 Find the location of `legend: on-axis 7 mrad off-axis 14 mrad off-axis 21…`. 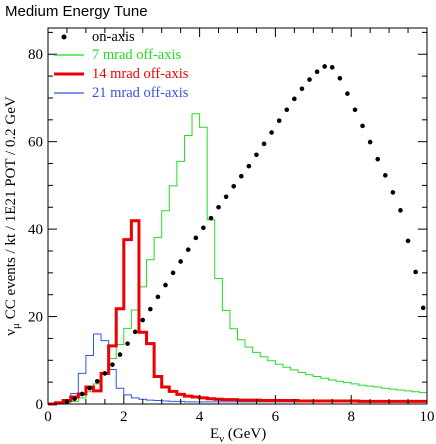

legend: on-axis 7 mrad off-axis 14 mrad off-axis 21… is located at coordinates (121, 65).